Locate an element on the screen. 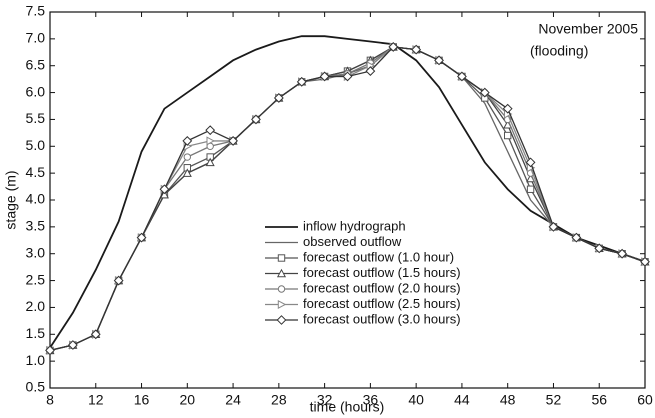 The width and height of the screenshot is (655, 418). y-tick-label: 5.0 is located at coordinates (36, 145).